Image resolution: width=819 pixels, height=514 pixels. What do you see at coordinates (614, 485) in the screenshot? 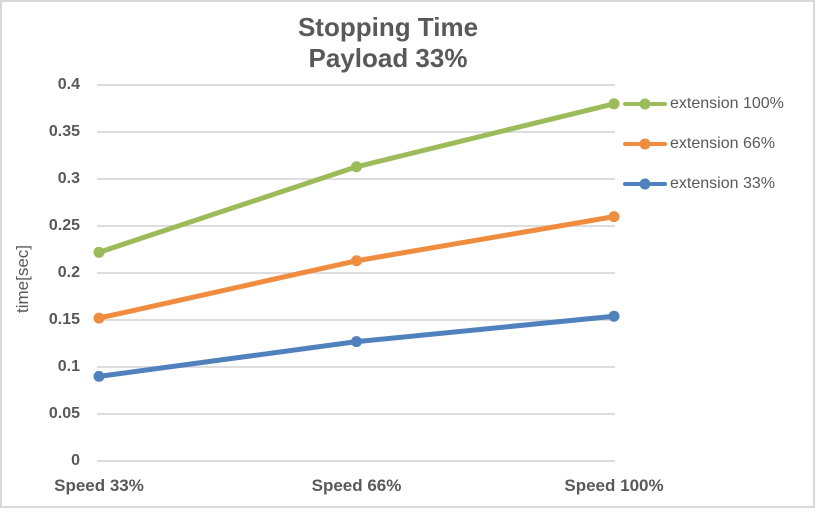
I see `x-axis-label: Speed 100%` at bounding box center [614, 485].